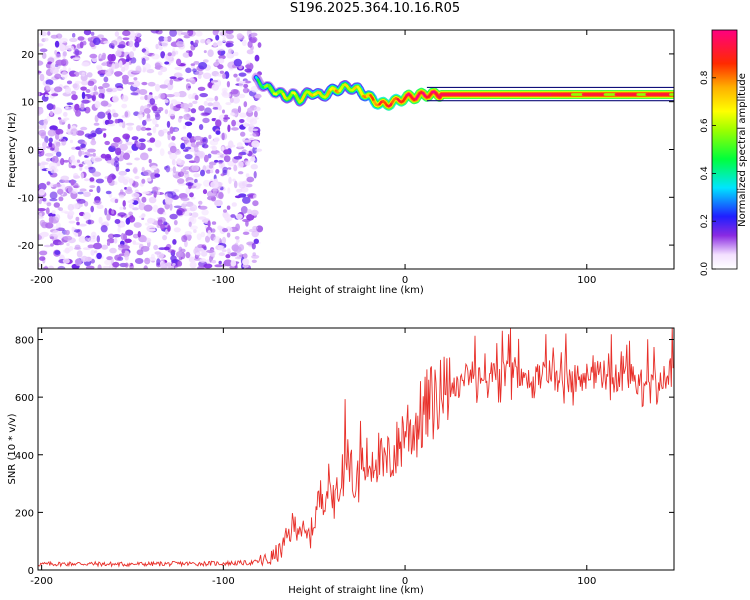 This screenshot has width=750, height=600. What do you see at coordinates (462, 91) in the screenshot?
I see `signal-ridge` at bounding box center [462, 91].